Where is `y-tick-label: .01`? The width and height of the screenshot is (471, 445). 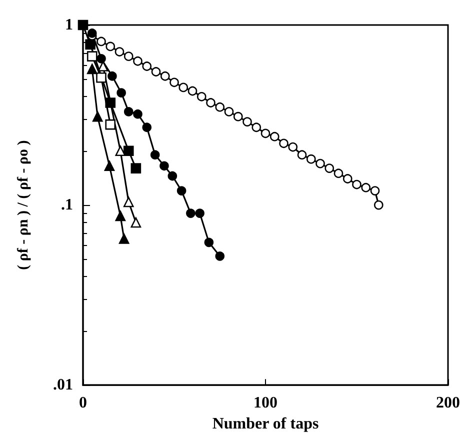 y-tick-label: .01 is located at coordinates (63, 385).